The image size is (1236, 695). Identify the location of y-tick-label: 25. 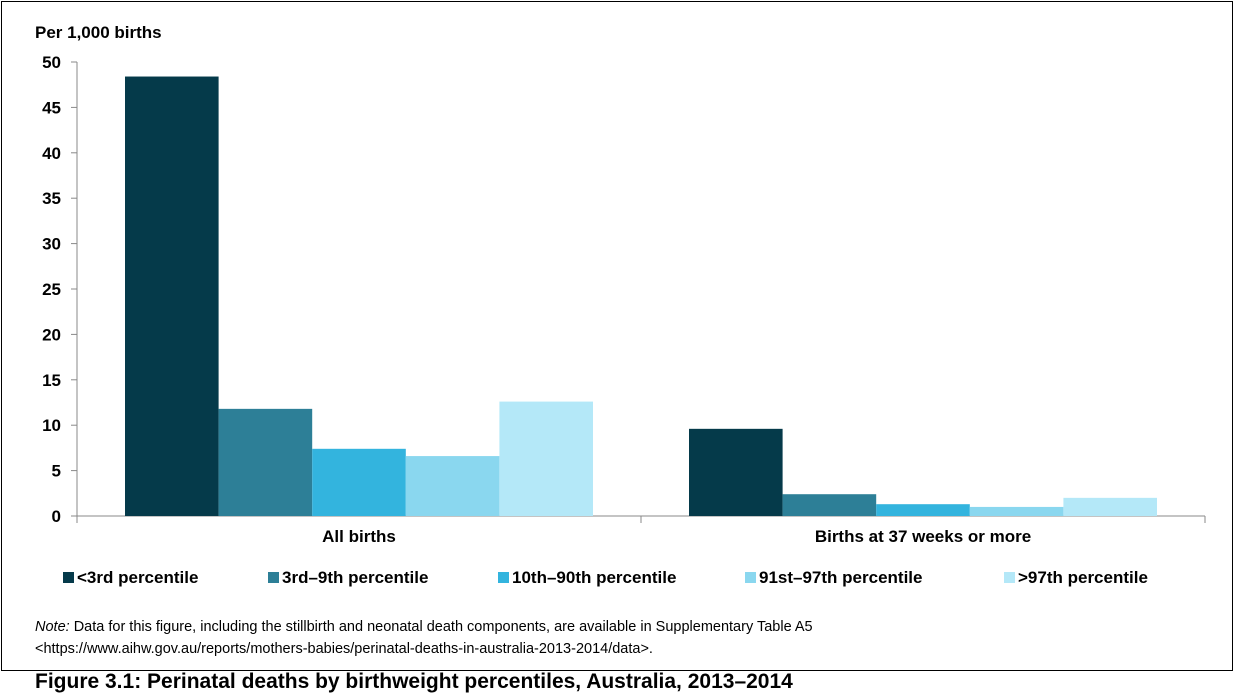
(51, 289).